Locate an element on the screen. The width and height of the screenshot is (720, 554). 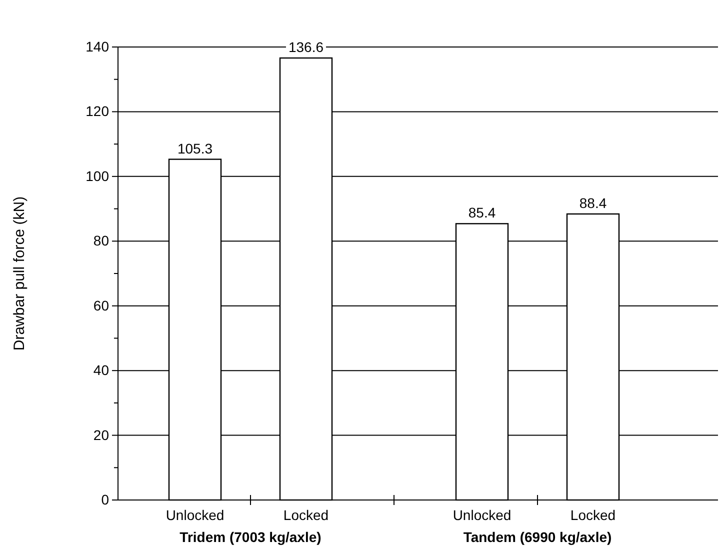
data-label: 136.6 is located at coordinates (306, 47).